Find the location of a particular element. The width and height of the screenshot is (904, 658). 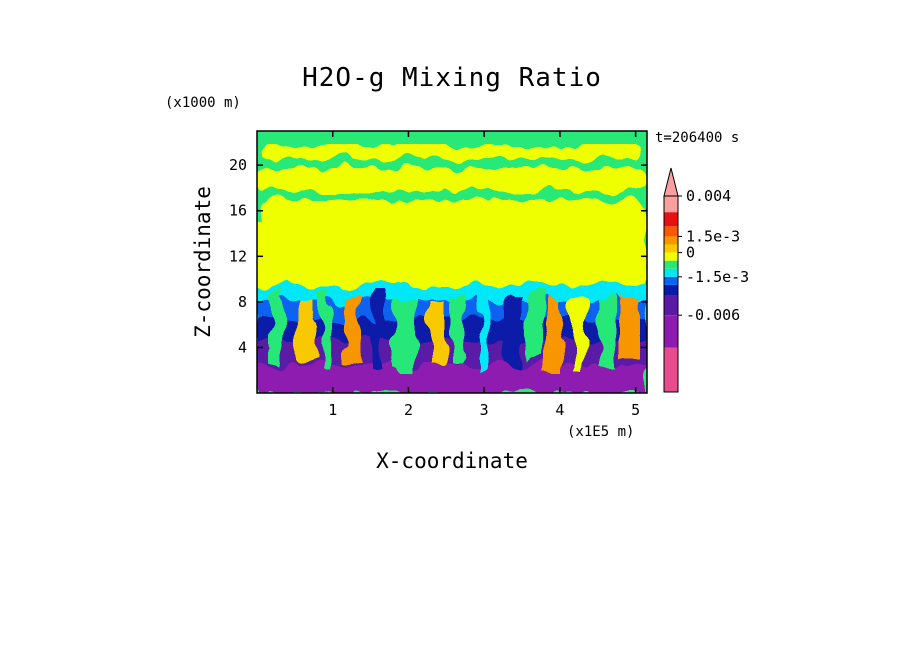

colorbar-label: 0.004 is located at coordinates (708, 196).